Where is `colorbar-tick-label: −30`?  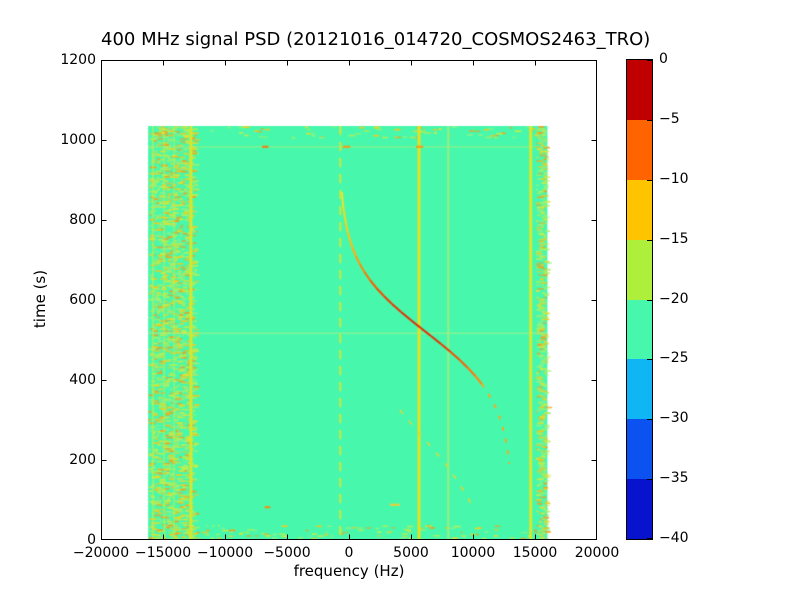
colorbar-tick-label: −30 is located at coordinates (674, 418).